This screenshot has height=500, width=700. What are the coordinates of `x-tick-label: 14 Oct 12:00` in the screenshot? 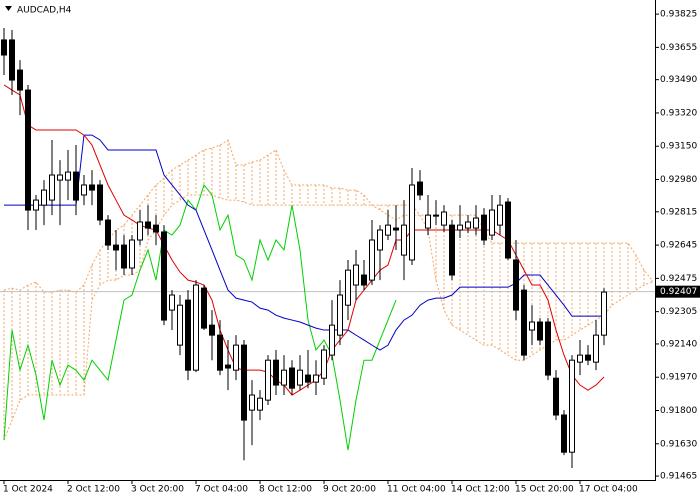 It's located at (480, 490).